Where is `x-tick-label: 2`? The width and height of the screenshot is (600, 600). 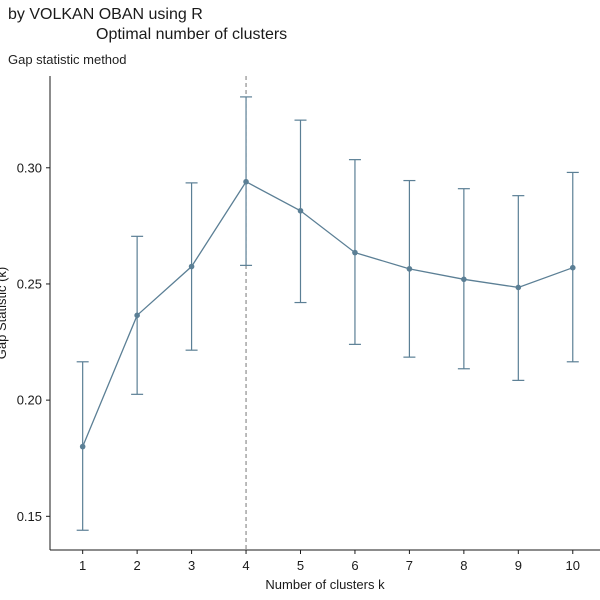
x-tick-label: 2 is located at coordinates (137, 565).